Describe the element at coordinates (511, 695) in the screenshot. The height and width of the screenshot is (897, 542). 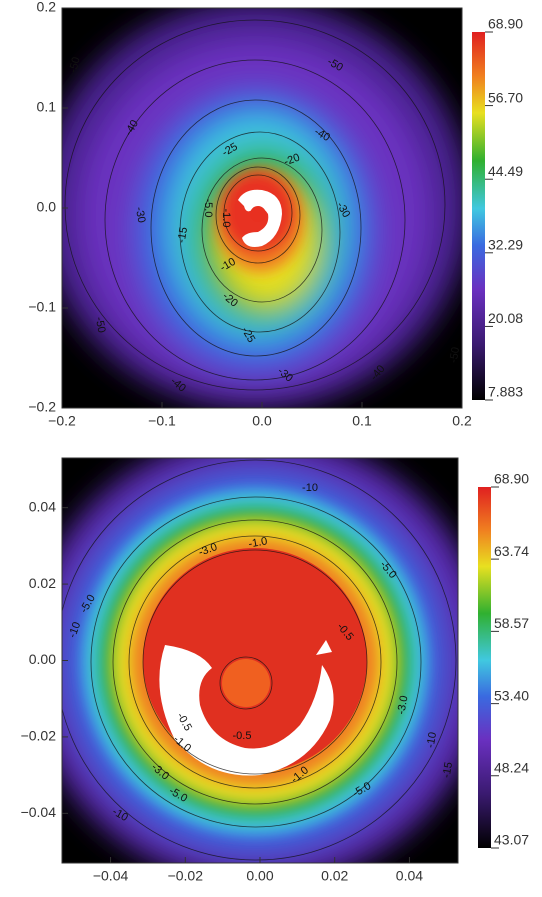
I see `colorbar-tick-label: 53.40` at that location.